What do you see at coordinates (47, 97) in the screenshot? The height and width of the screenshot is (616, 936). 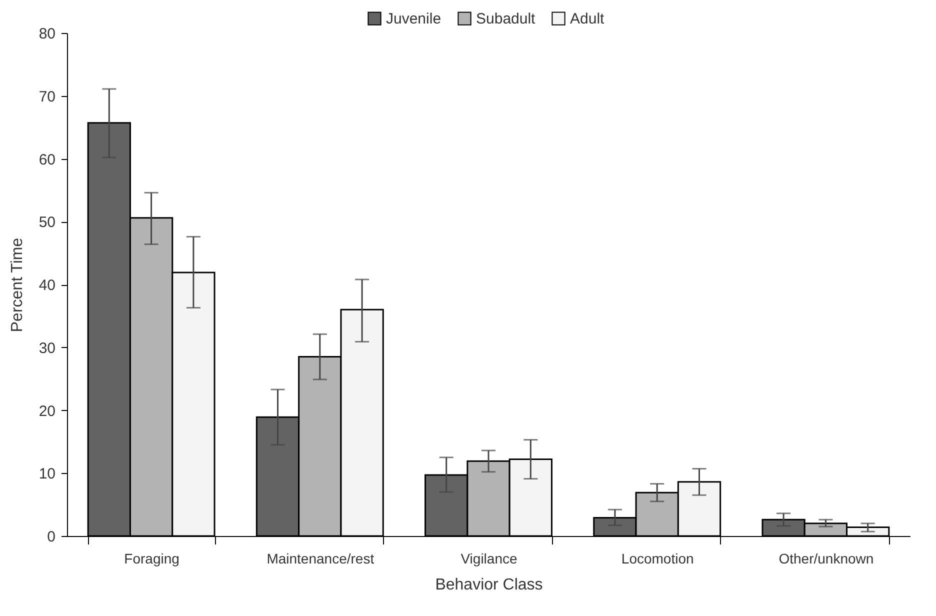 I see `y-tick-label: 70` at bounding box center [47, 97].